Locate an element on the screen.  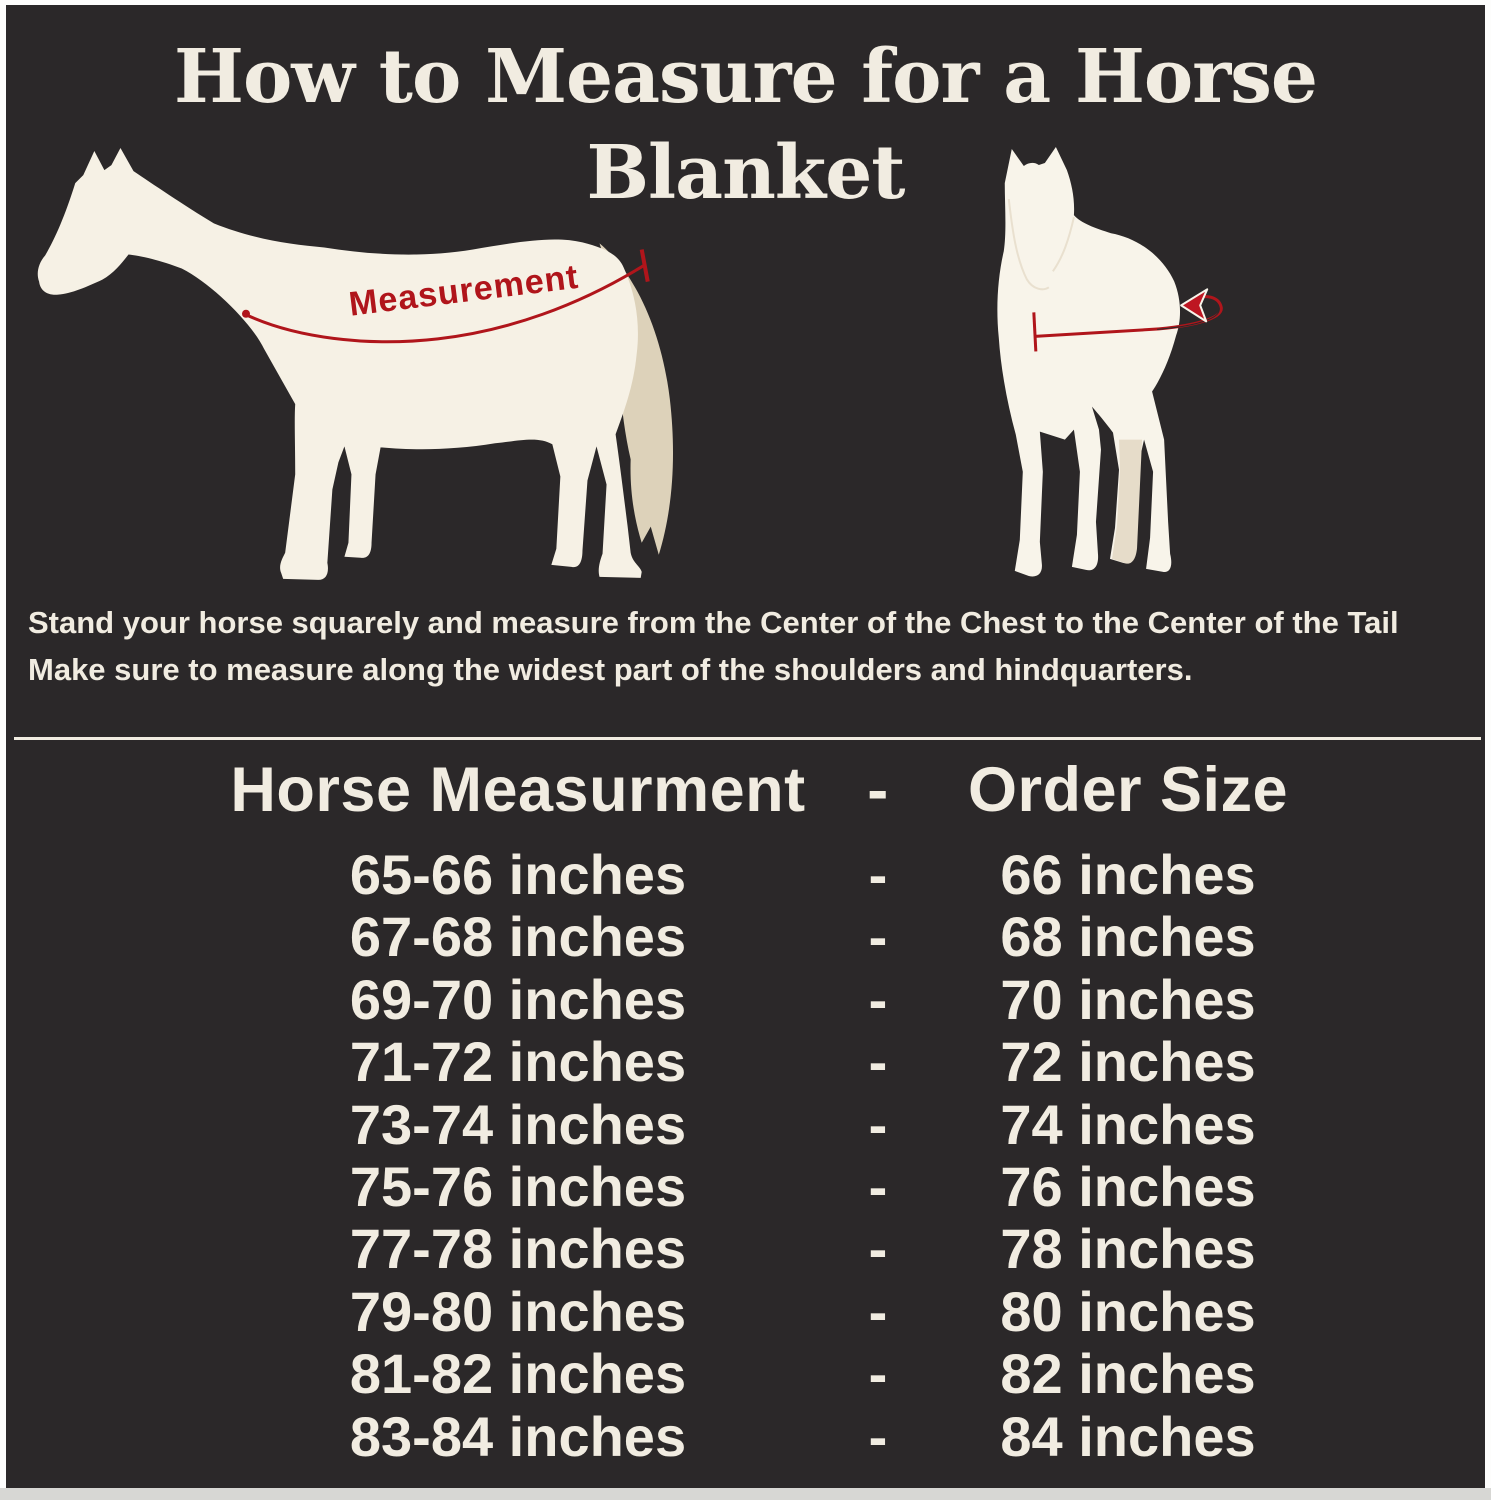
measurement-end-tick is located at coordinates (644, 265).